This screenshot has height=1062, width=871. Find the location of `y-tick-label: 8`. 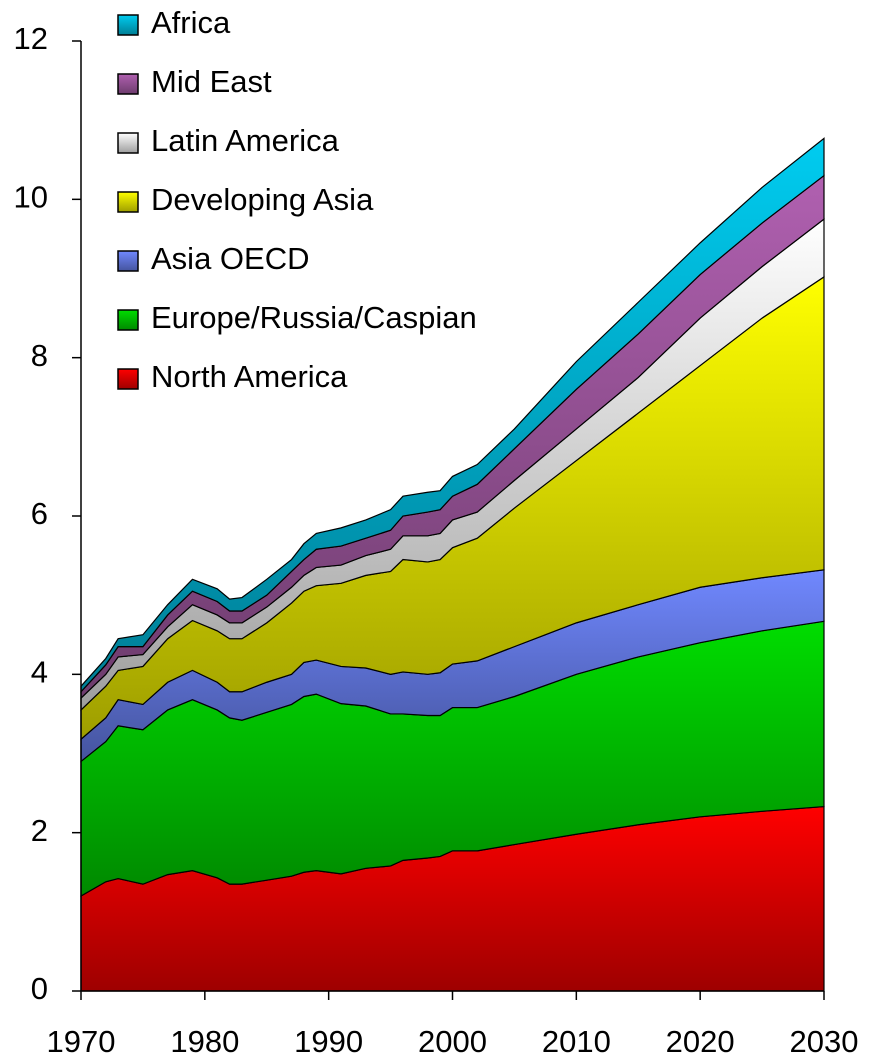

y-tick-label: 8 is located at coordinates (39, 355).